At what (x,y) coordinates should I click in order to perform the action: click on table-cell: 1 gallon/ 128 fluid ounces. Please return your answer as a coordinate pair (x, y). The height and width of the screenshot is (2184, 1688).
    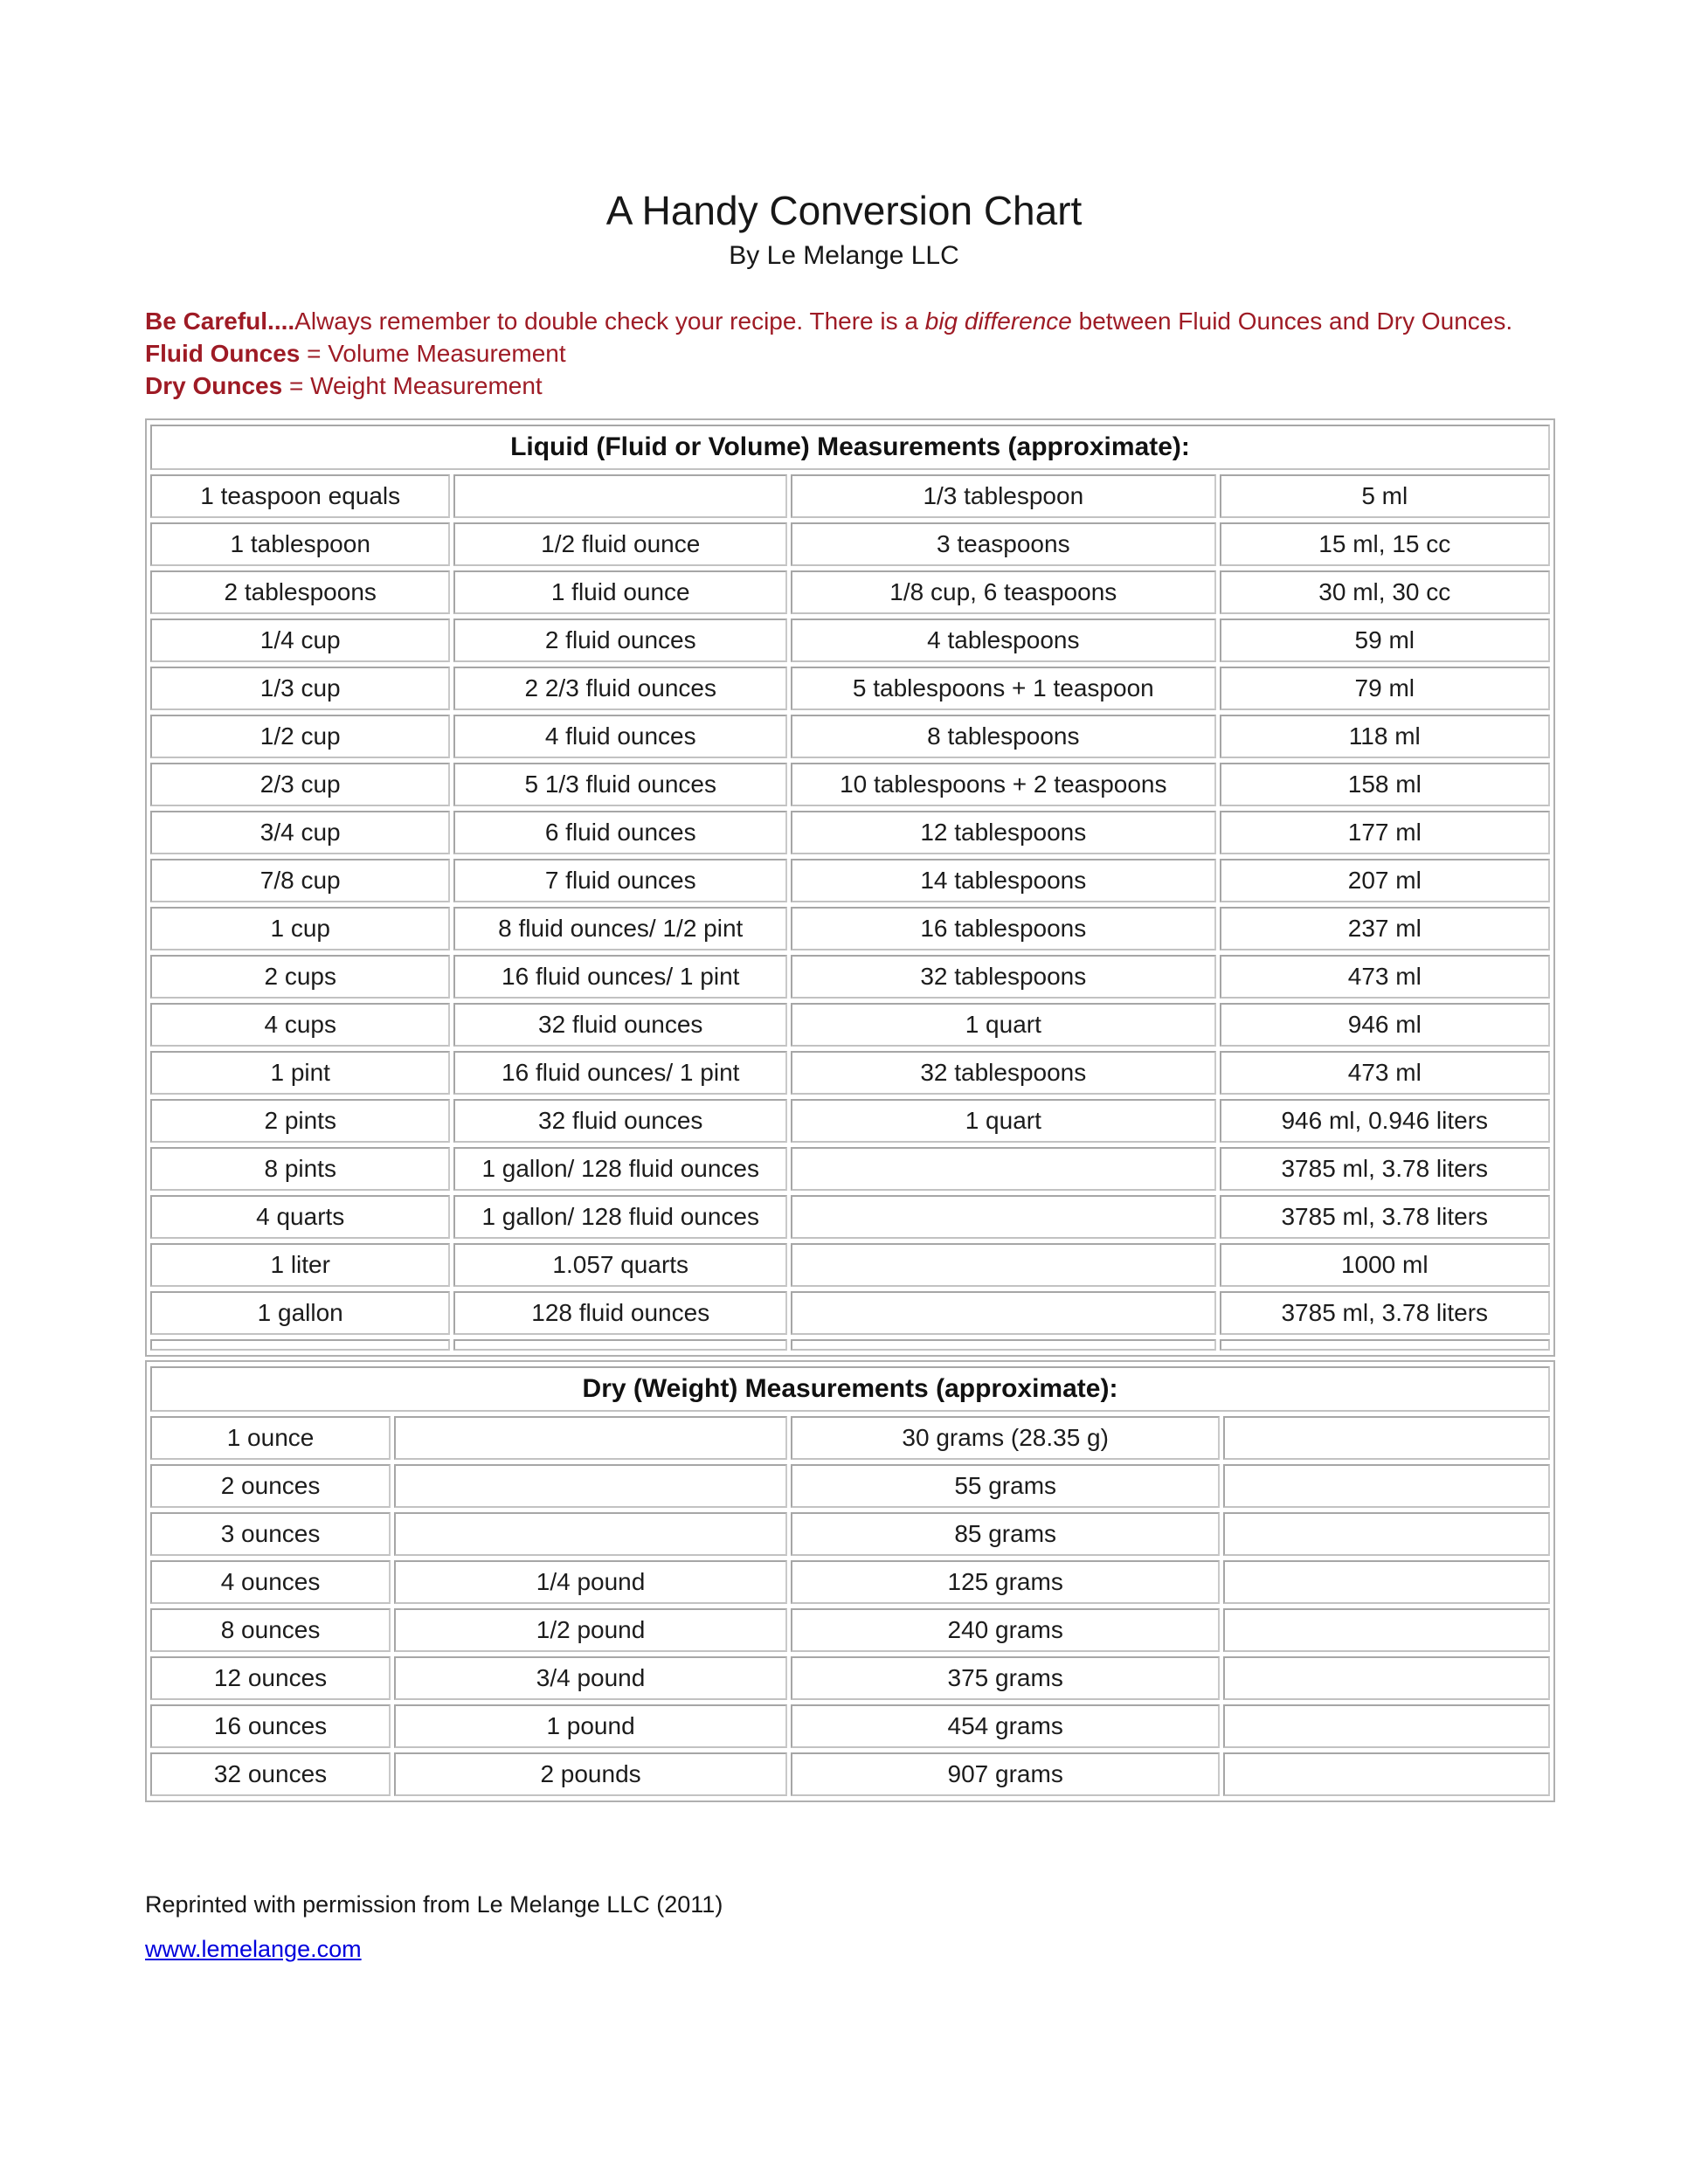
    Looking at the image, I should click on (620, 1216).